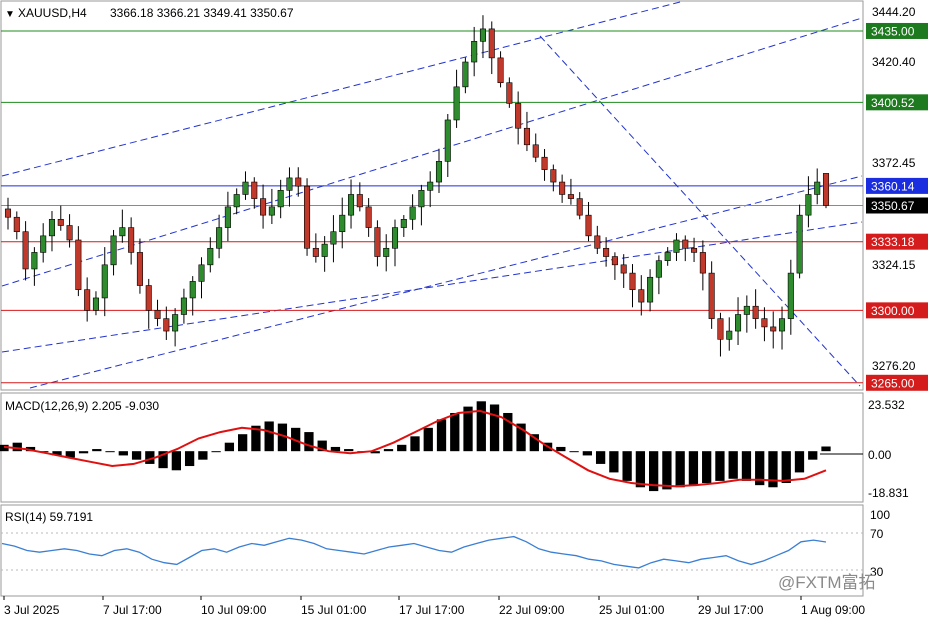 This screenshot has width=936, height=624. Describe the element at coordinates (894, 265) in the screenshot. I see `price-tick: 3324.15` at that location.